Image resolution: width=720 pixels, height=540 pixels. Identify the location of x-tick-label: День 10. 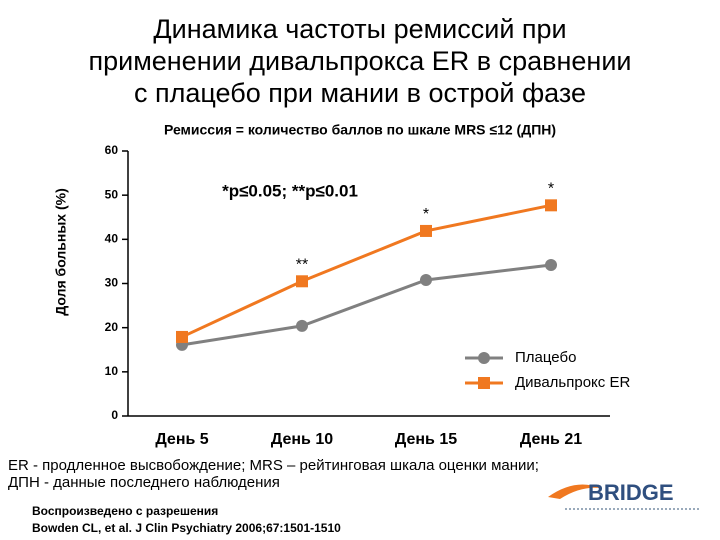
(302, 439).